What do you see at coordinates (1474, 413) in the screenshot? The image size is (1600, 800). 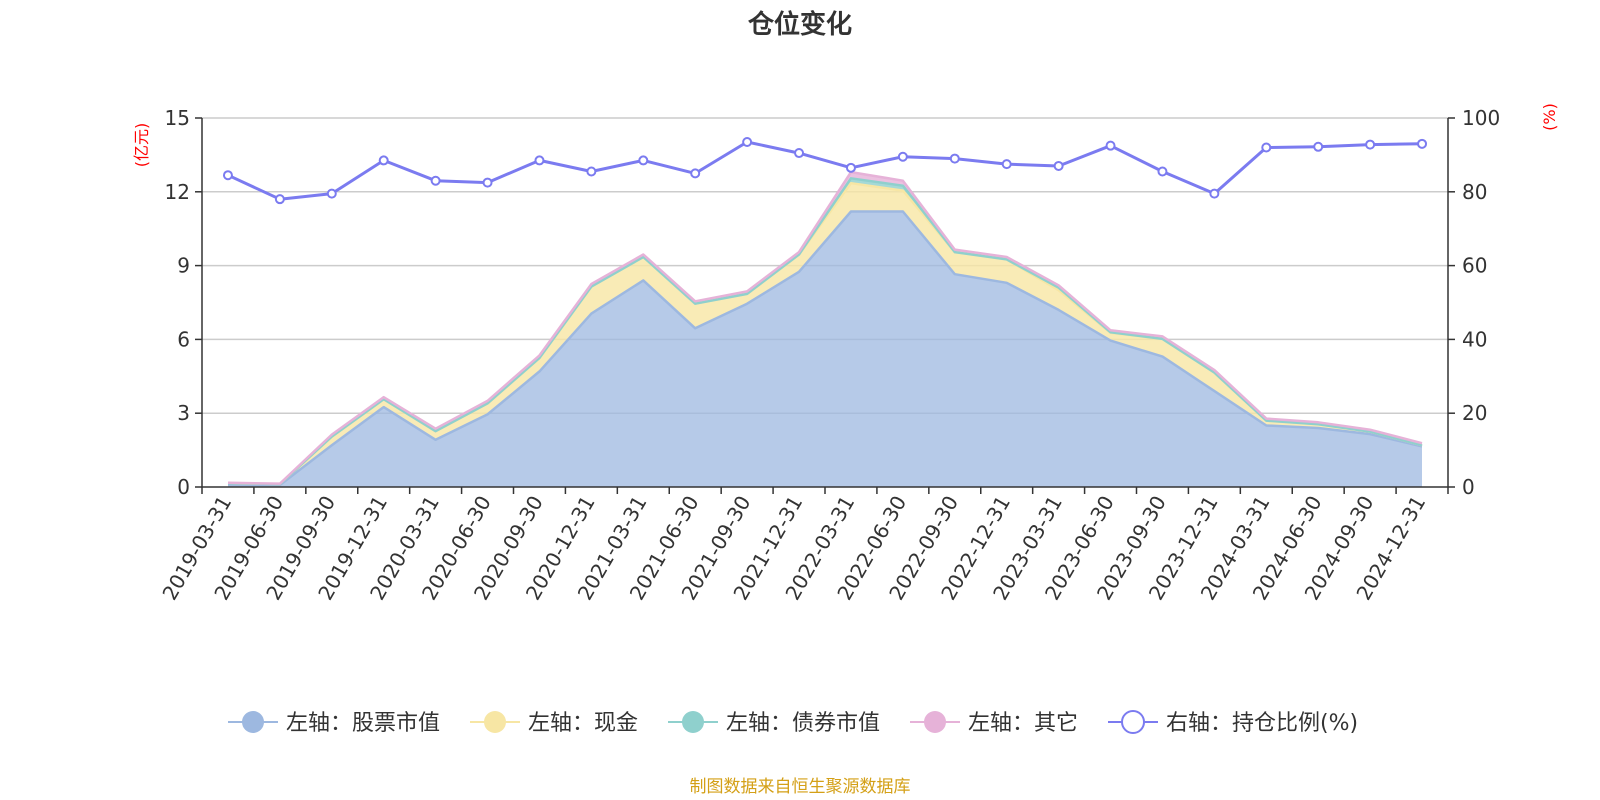 I see `right-axis-tick-label: 20` at bounding box center [1474, 413].